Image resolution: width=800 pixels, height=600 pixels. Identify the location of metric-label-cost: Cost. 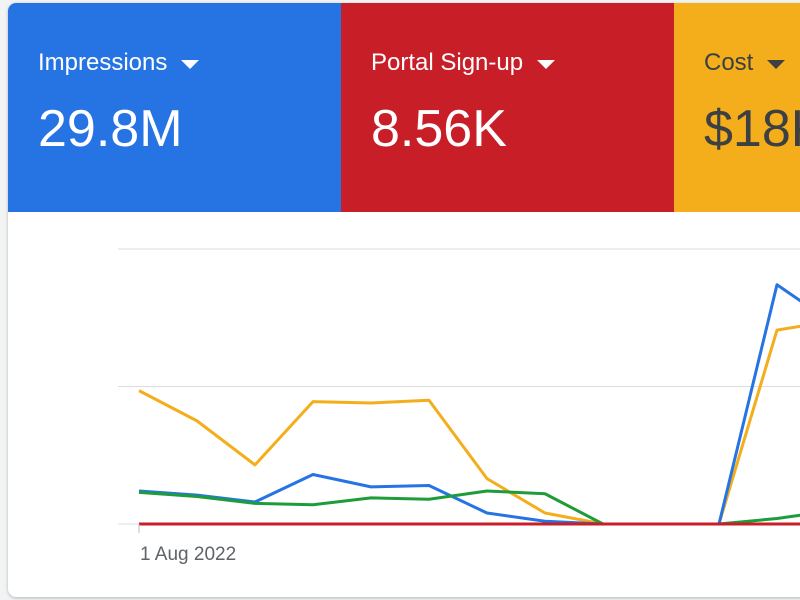
(745, 63).